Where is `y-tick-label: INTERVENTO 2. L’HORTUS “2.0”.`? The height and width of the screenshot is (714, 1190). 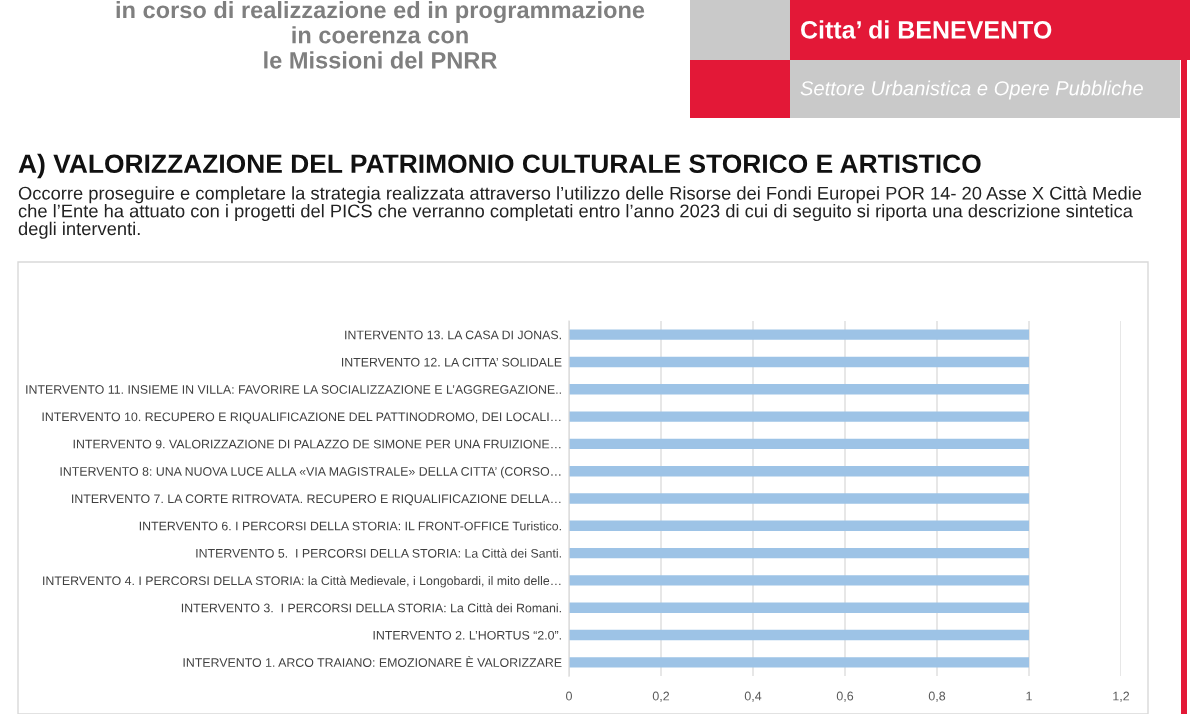 y-tick-label: INTERVENTO 2. L’HORTUS “2.0”. is located at coordinates (467, 635).